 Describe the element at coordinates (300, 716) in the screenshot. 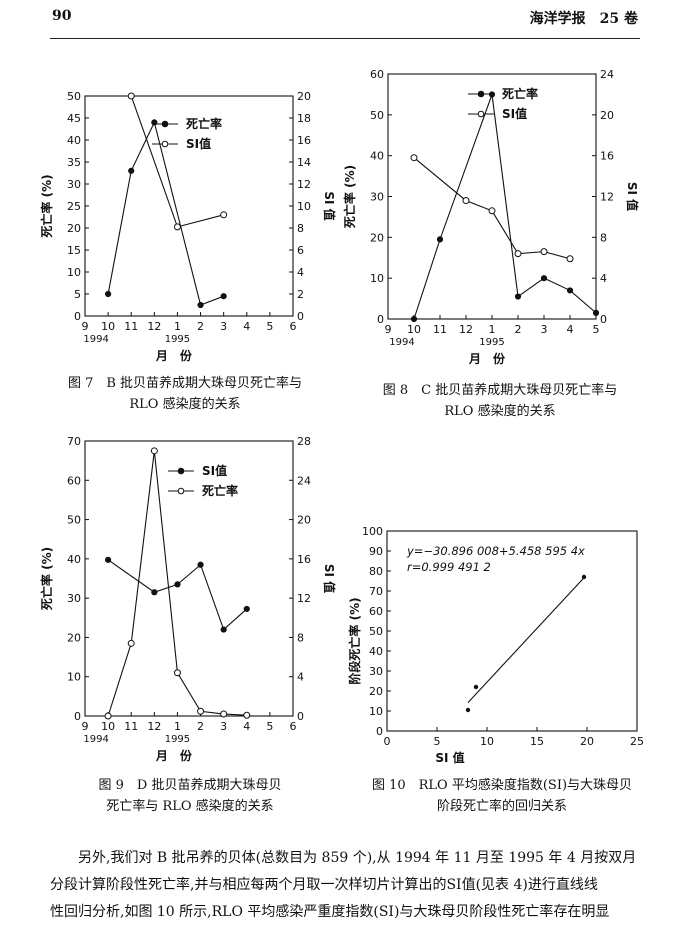

I see `y-right-tick-label: 0` at that location.